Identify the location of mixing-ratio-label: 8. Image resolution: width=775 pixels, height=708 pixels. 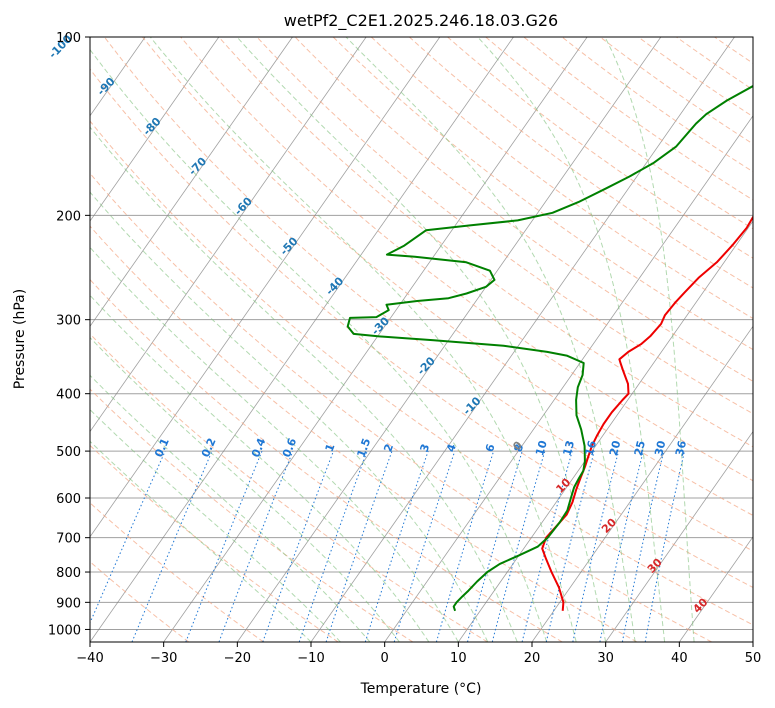
(519, 448).